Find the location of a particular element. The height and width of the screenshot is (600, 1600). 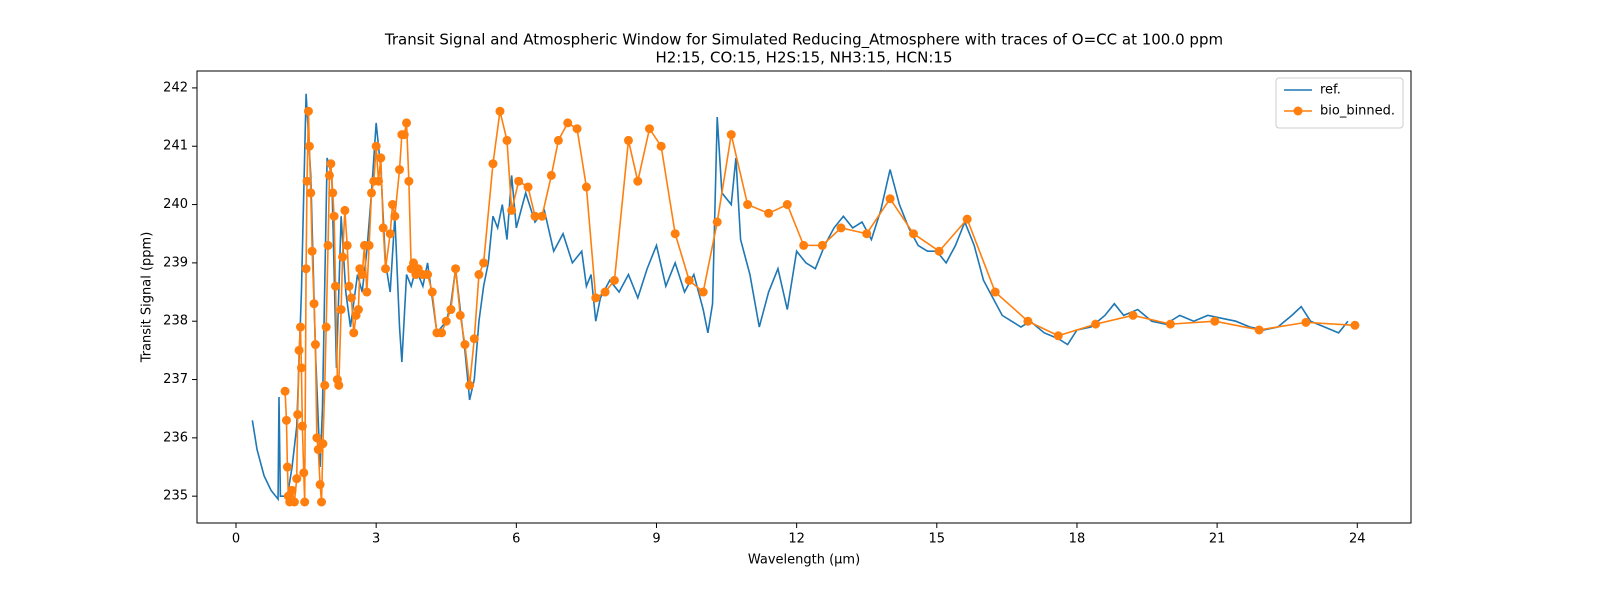

legend-label: ref. is located at coordinates (1330, 90).